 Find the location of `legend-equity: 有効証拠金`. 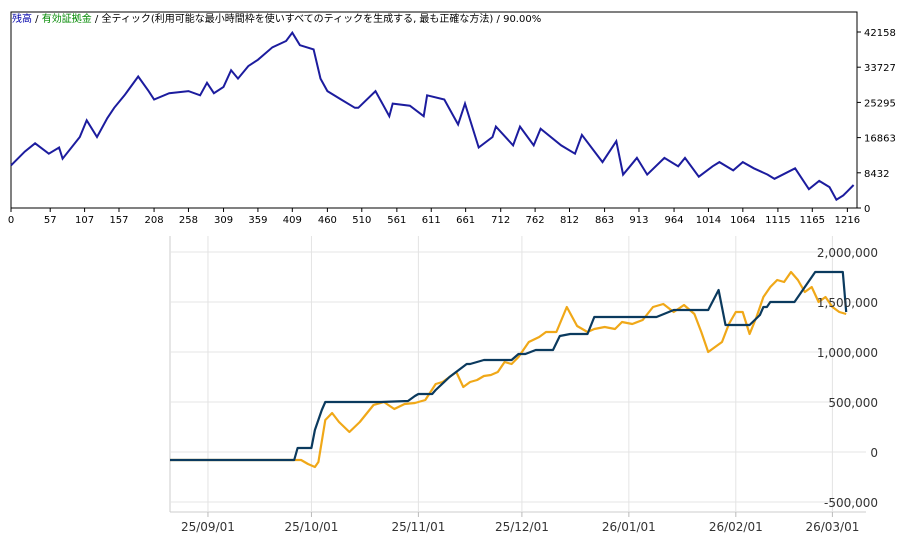

legend-equity: 有効証拠金 is located at coordinates (67, 18).